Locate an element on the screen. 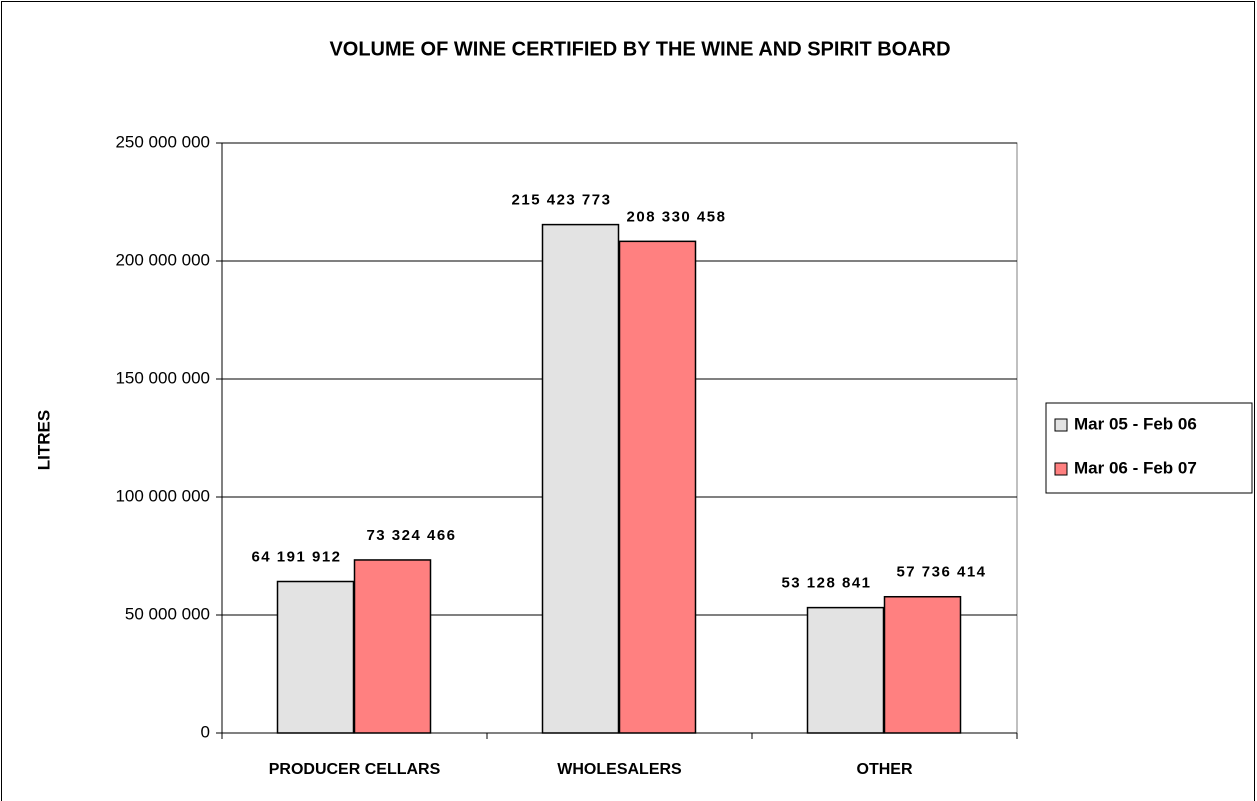  value-label: 57 736 414 is located at coordinates (941, 572).